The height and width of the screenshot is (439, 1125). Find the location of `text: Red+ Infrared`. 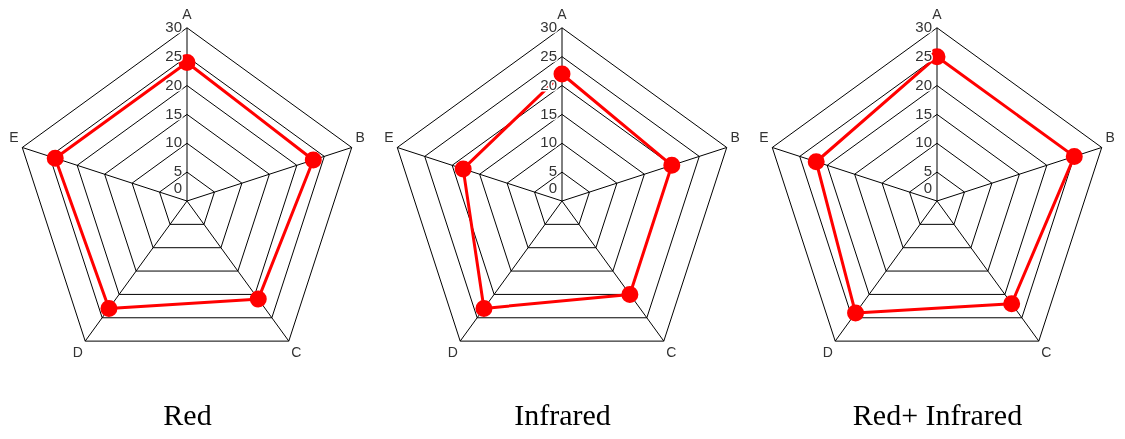

text: Red+ Infrared is located at coordinates (937, 414).